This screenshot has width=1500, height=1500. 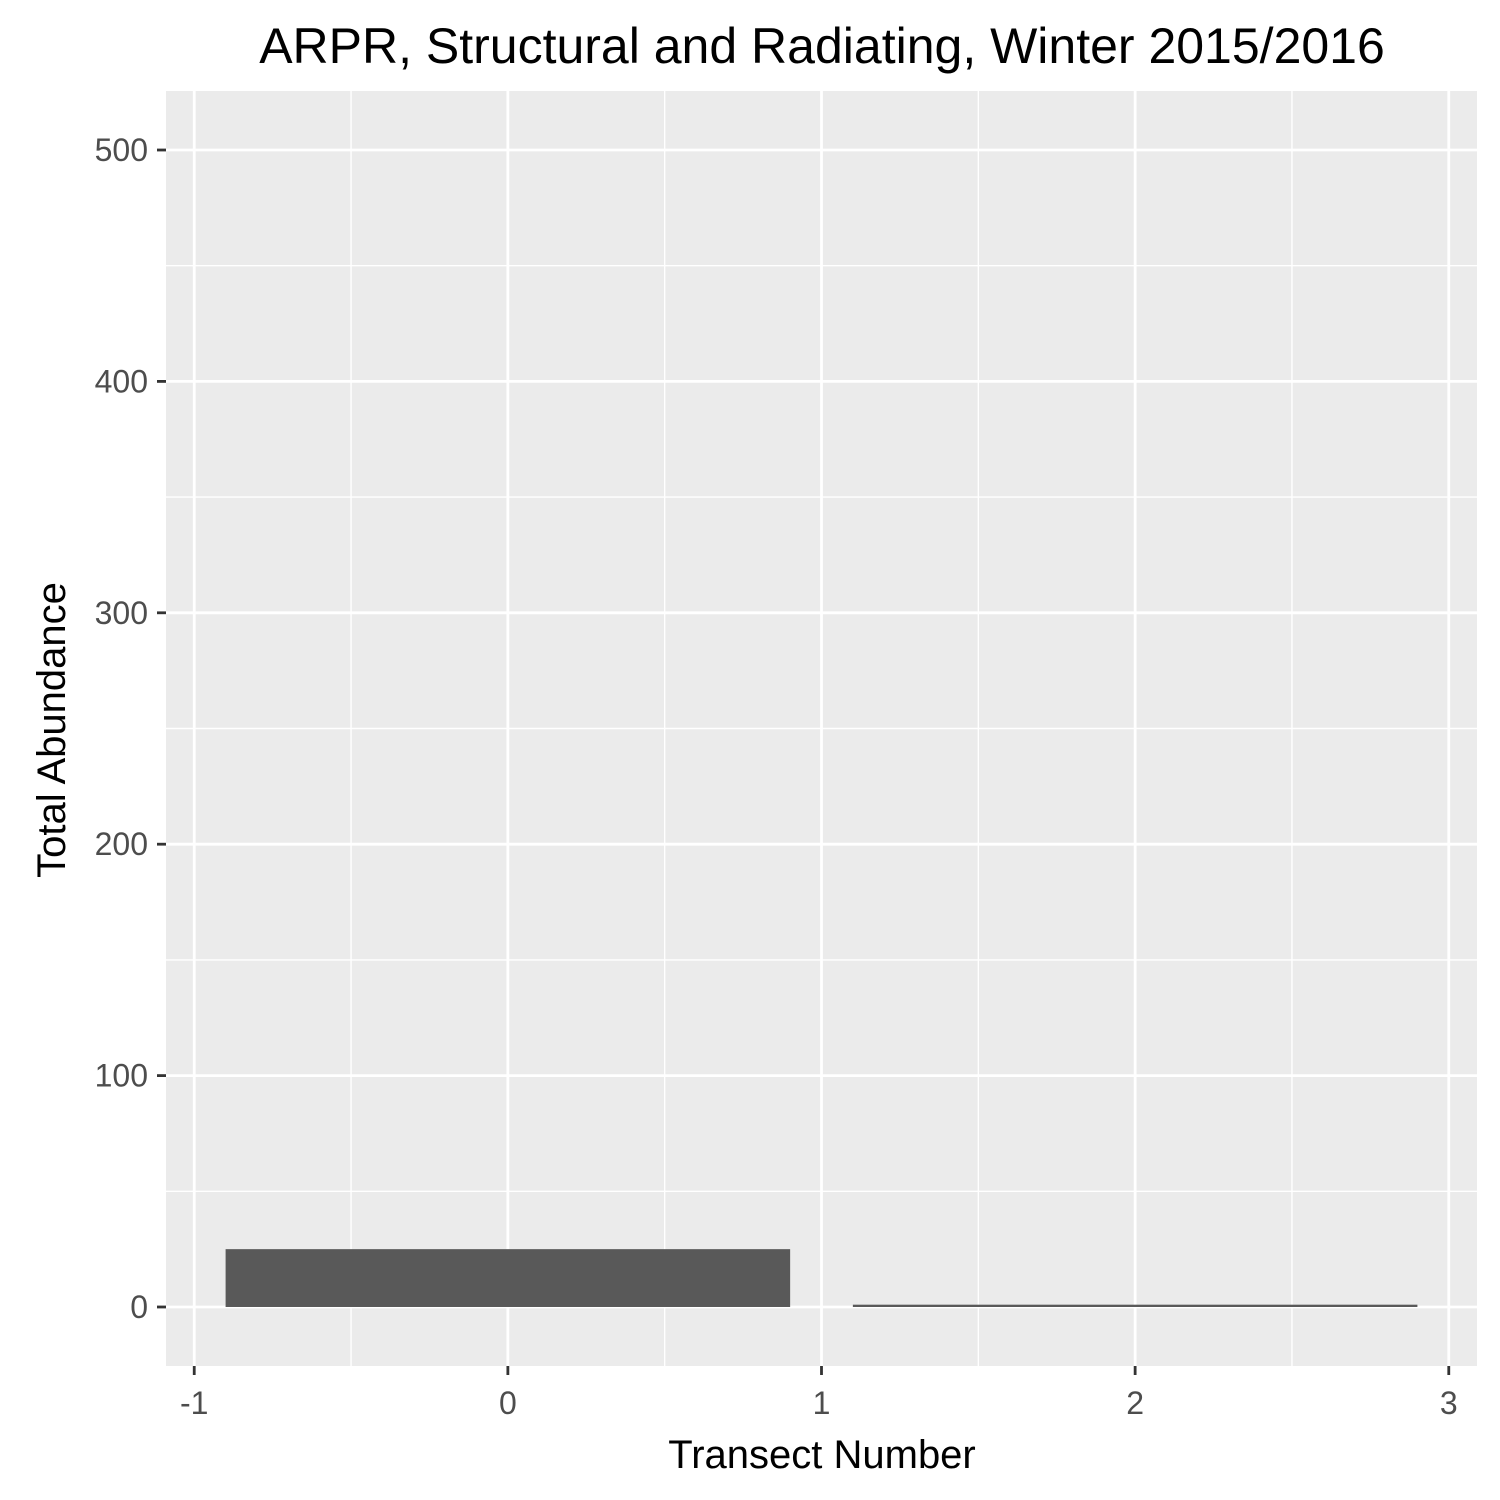 I want to click on y-tick-label: 100, so click(x=121, y=1076).